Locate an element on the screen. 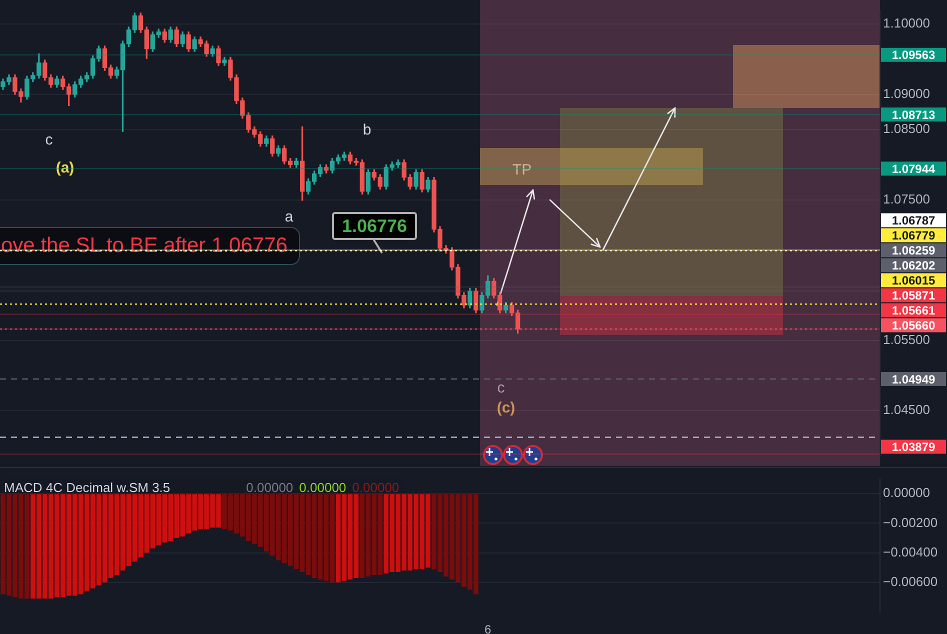 The width and height of the screenshot is (947, 634). ref-line-label: 1.06015 is located at coordinates (914, 281).